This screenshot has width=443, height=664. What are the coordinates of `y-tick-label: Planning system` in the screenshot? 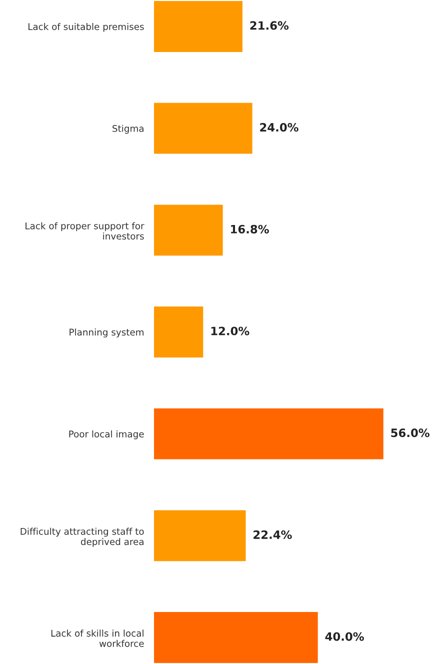 It's located at (107, 333).